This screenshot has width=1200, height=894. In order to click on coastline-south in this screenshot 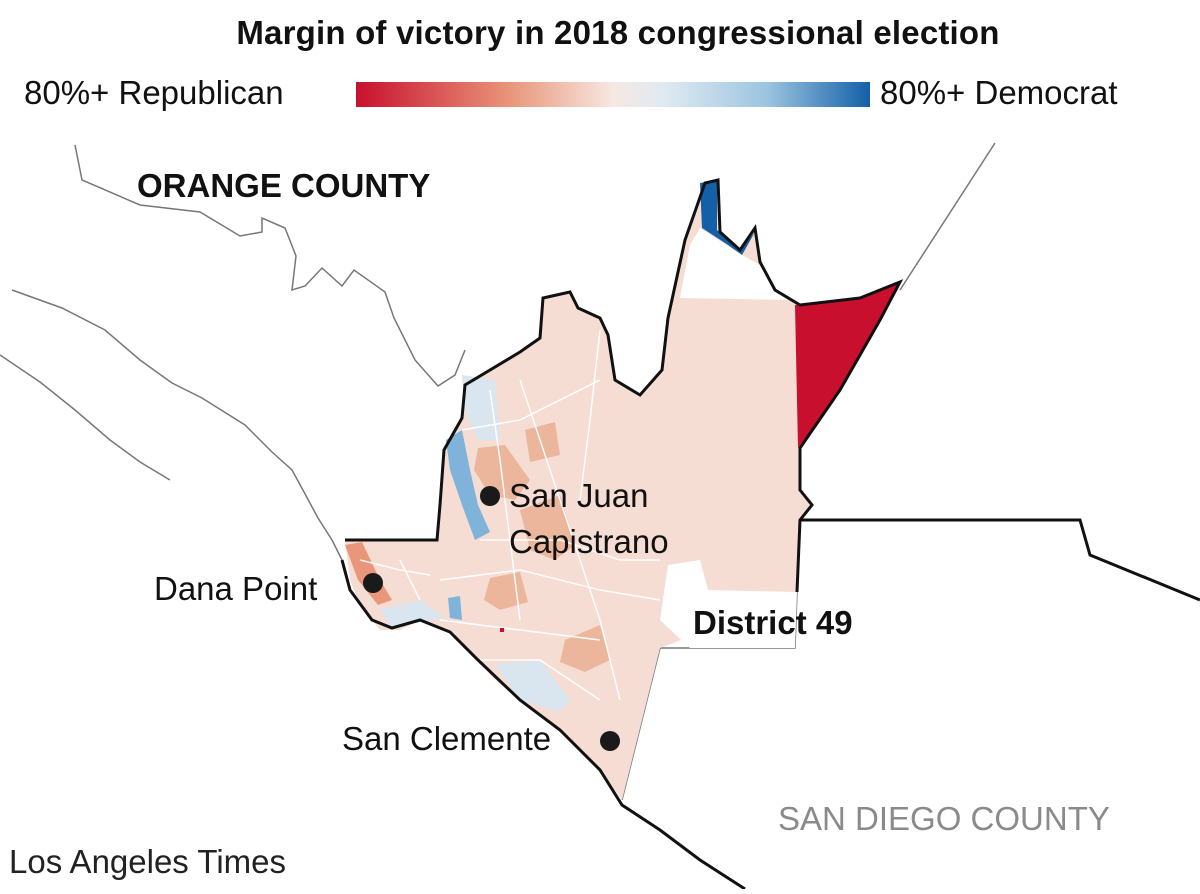, I will do `click(543, 725)`.